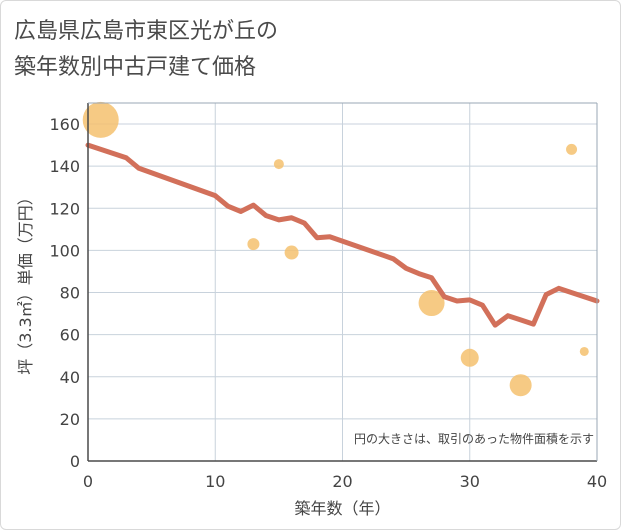 This screenshot has width=621, height=530. I want to click on chart-title: 広島県広島市東区光が丘の 築年数別中古戸建て価格, so click(146, 50).